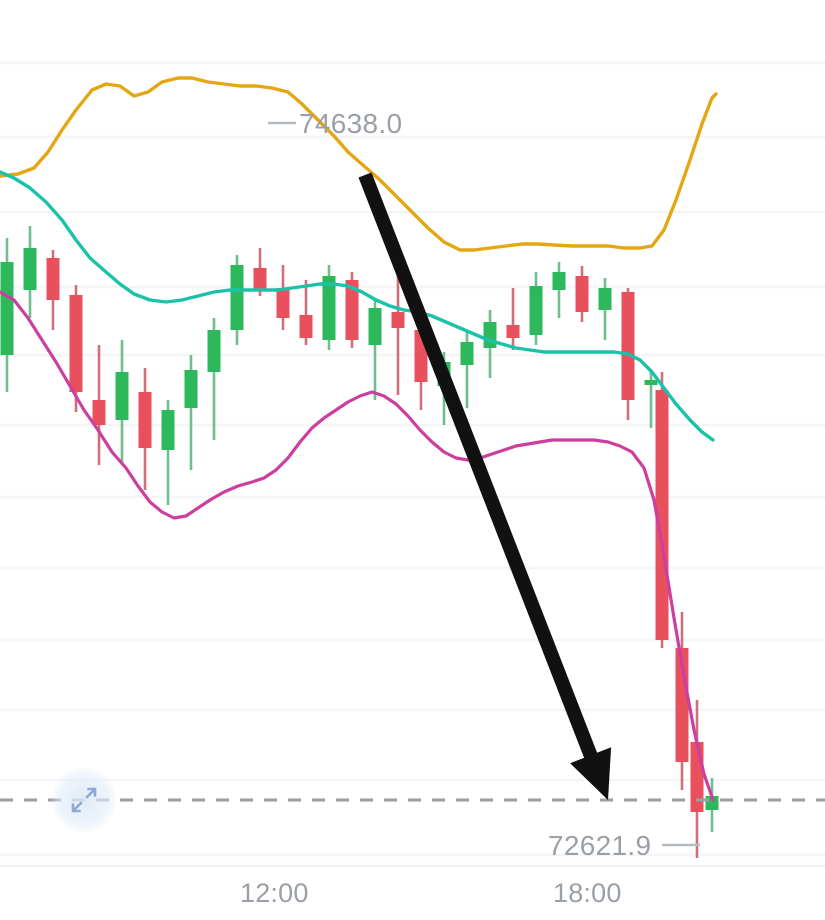  Describe the element at coordinates (587, 893) in the screenshot. I see `x-axis-time-label-1800: 18:00` at that location.